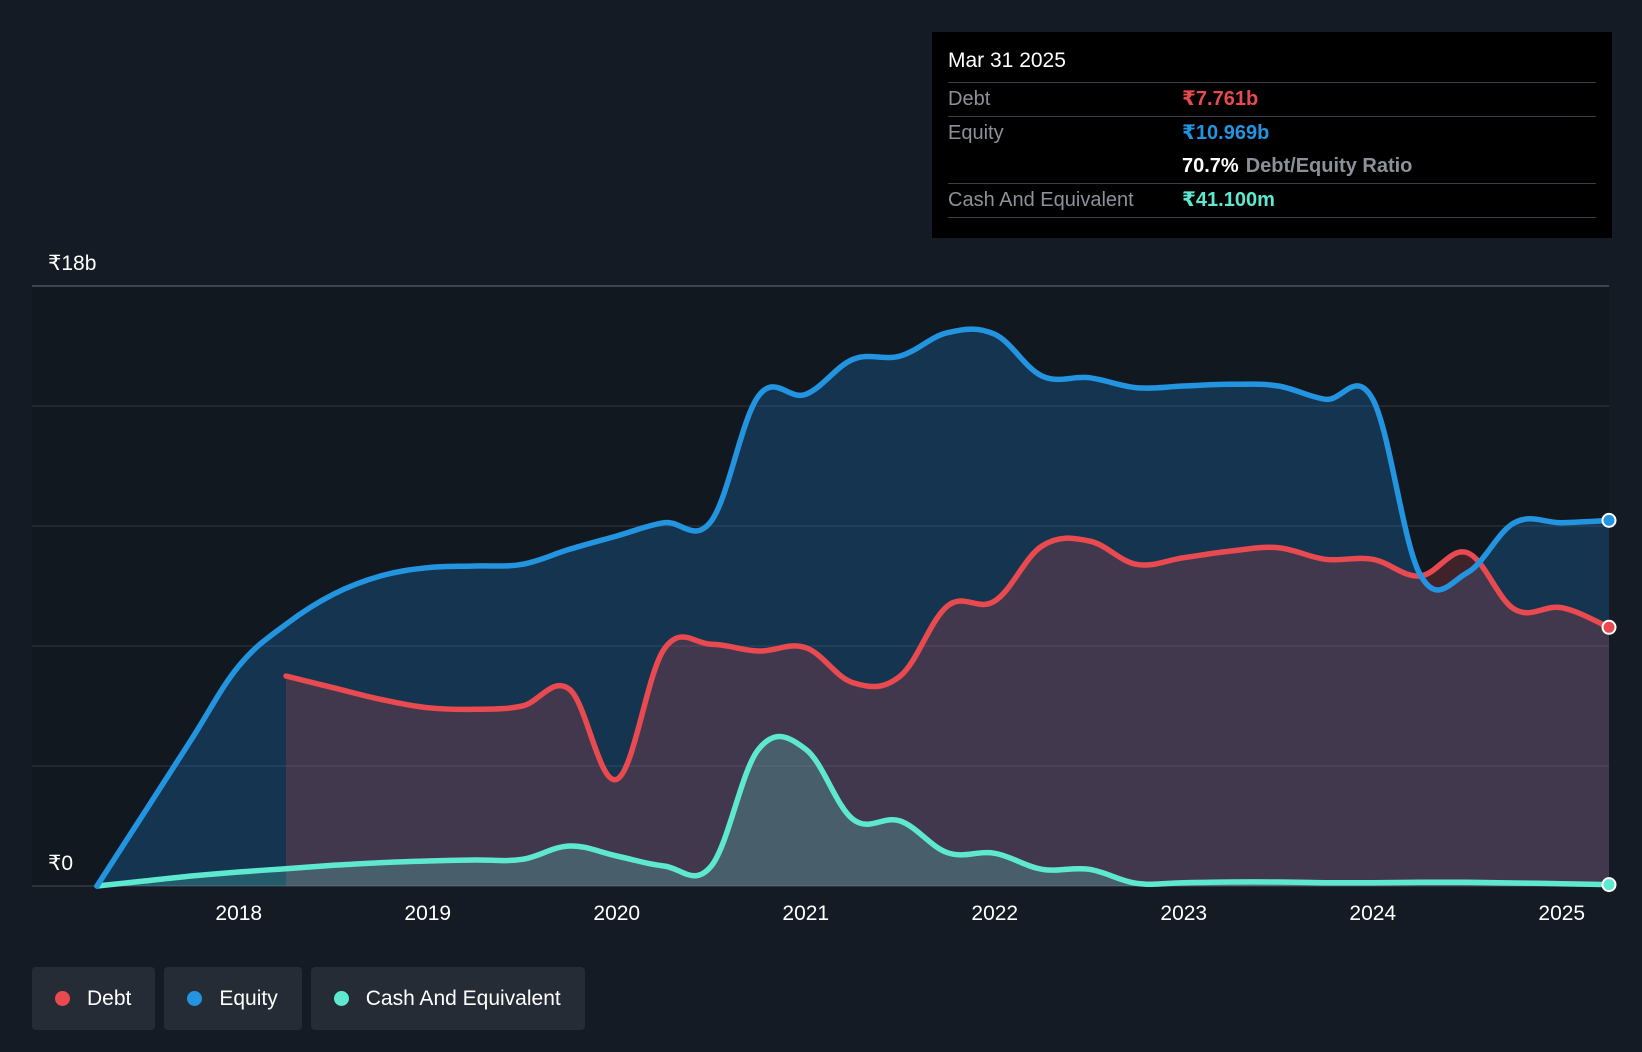 The image size is (1642, 1052). What do you see at coordinates (900, 913) in the screenshot?
I see `x-axis-tick-labels: 2018 2019 2020 2021 2022 2023 2024 2025` at bounding box center [900, 913].